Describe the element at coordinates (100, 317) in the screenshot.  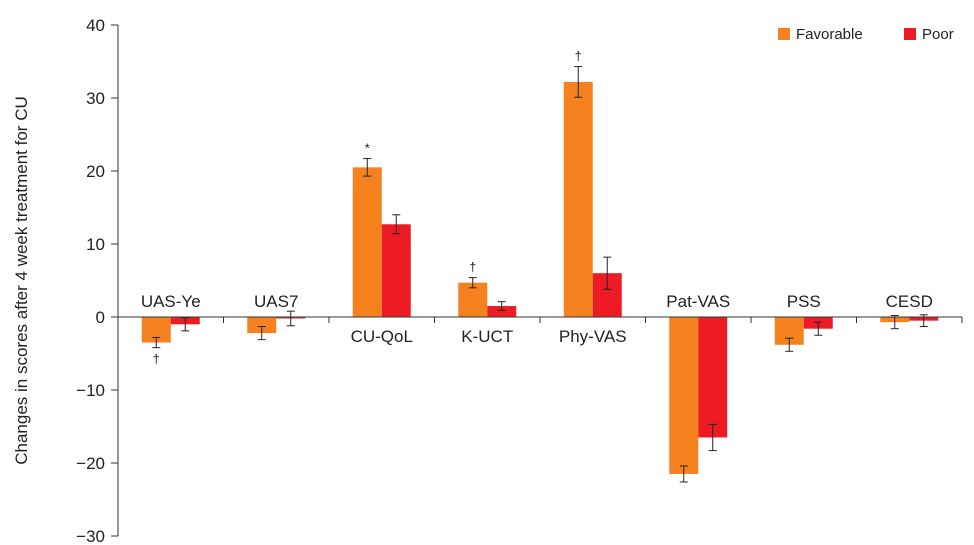
I see `y-tick-label: 0` at that location.